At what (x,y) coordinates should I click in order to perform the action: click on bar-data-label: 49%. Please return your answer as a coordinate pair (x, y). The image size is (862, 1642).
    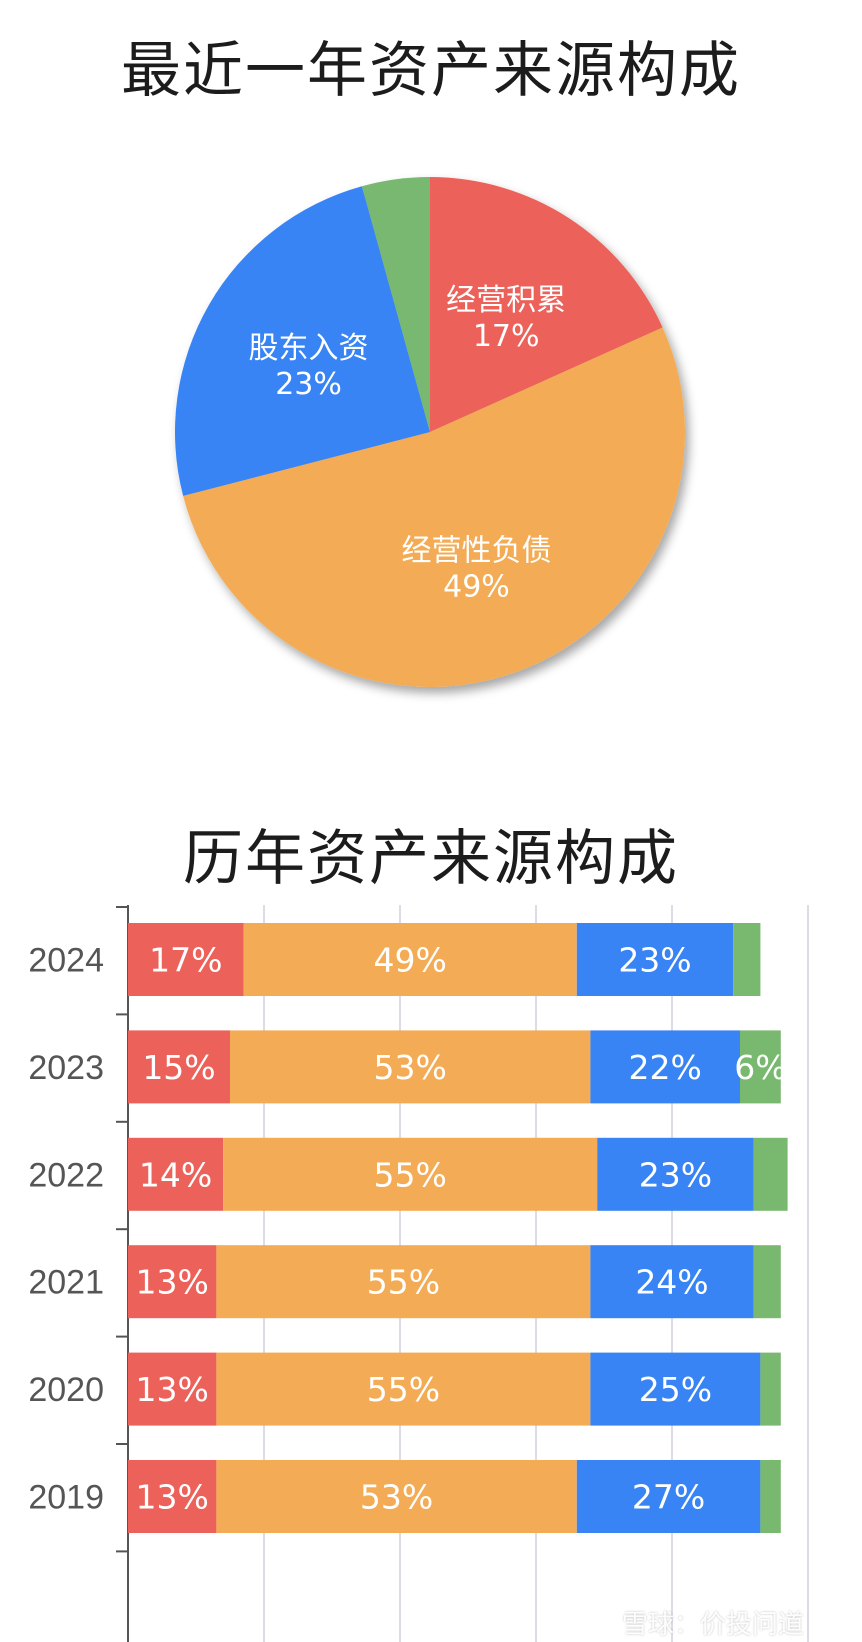
    Looking at the image, I should click on (410, 960).